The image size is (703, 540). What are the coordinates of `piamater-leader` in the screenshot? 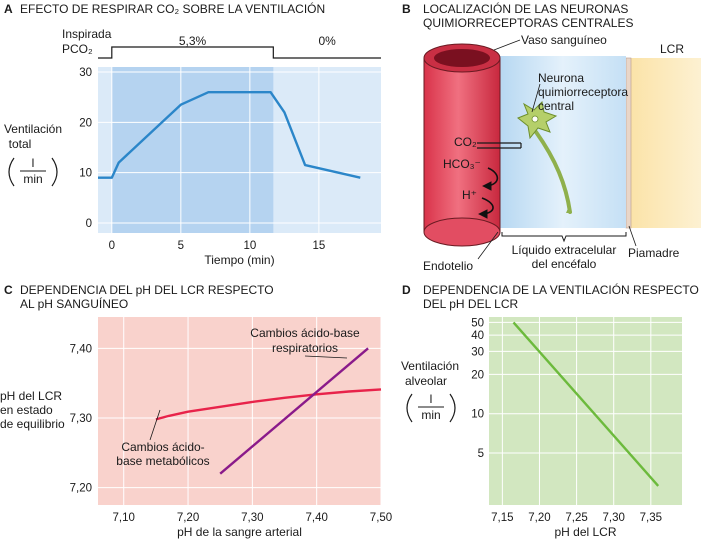 It's located at (632, 236).